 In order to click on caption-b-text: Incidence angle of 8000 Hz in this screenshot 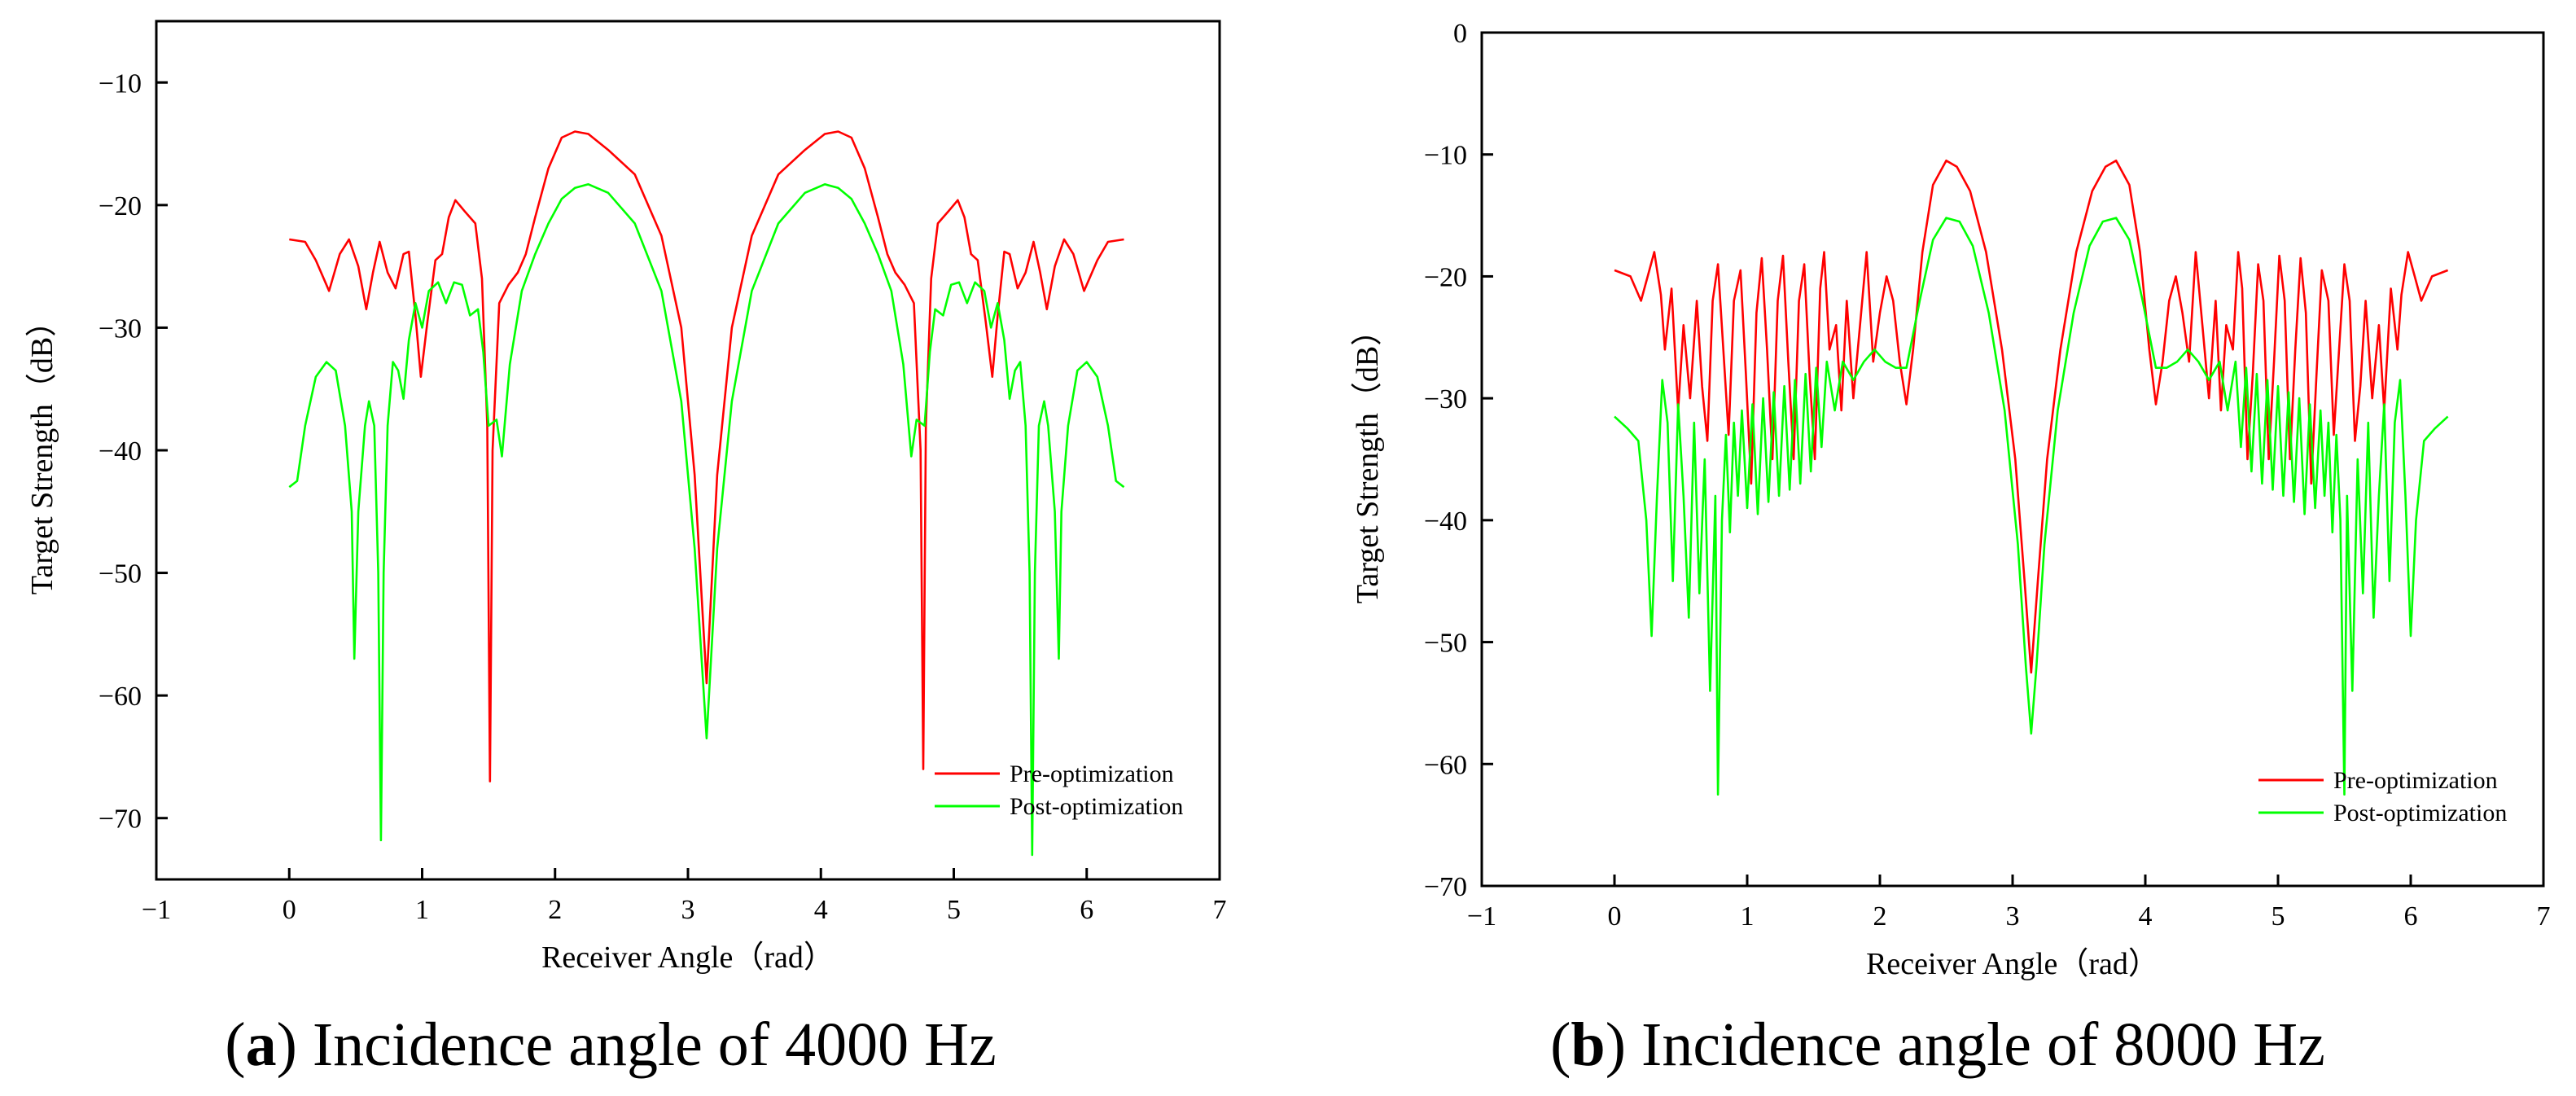, I will do `click(1983, 1045)`.